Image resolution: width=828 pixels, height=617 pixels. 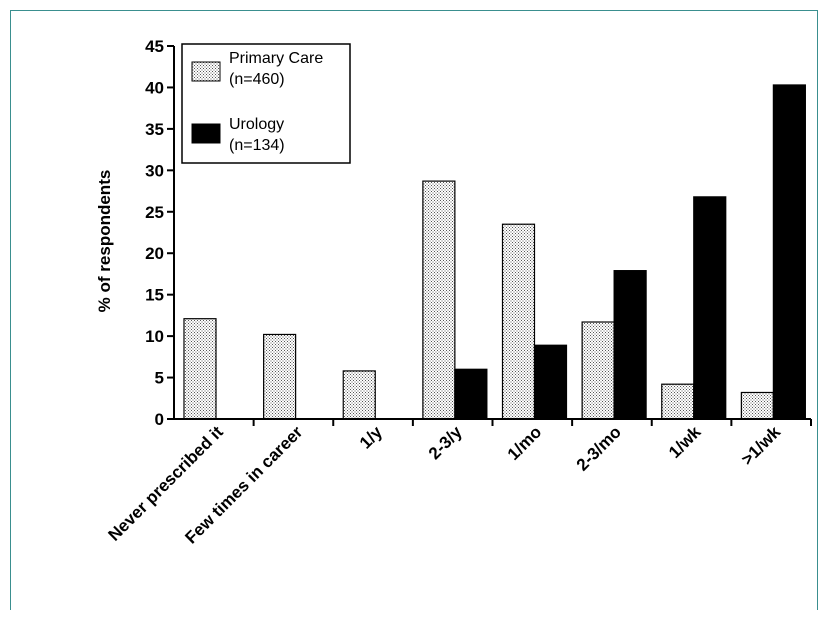 I want to click on legend: Primary Care (n=460) Urology (n=134), so click(x=266, y=103).